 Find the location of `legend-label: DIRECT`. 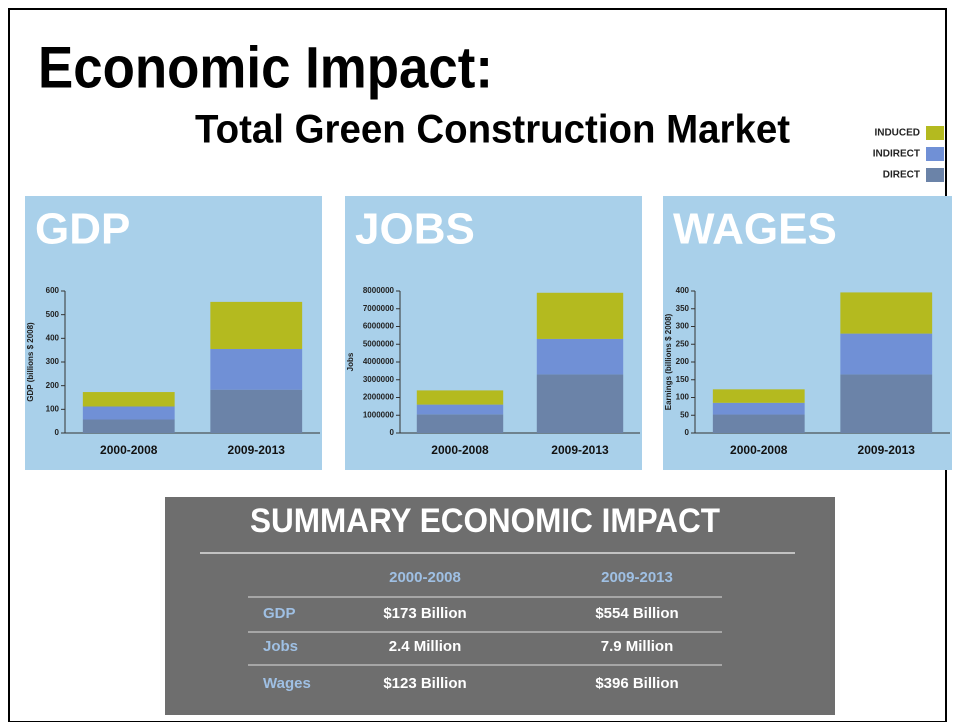

legend-label: DIRECT is located at coordinates (901, 175).